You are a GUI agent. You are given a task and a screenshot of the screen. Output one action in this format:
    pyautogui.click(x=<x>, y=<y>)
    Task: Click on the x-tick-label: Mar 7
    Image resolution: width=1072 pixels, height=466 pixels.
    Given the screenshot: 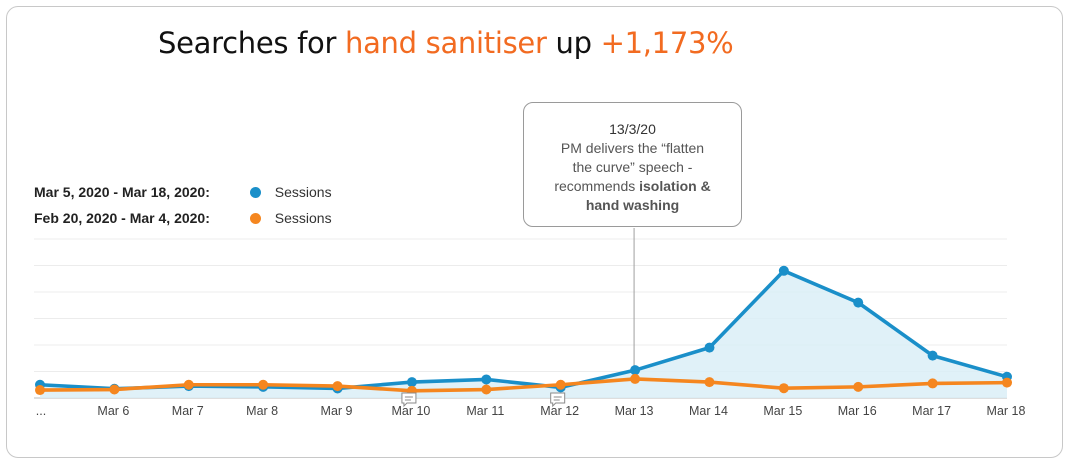 What is the action you would take?
    pyautogui.click(x=188, y=411)
    